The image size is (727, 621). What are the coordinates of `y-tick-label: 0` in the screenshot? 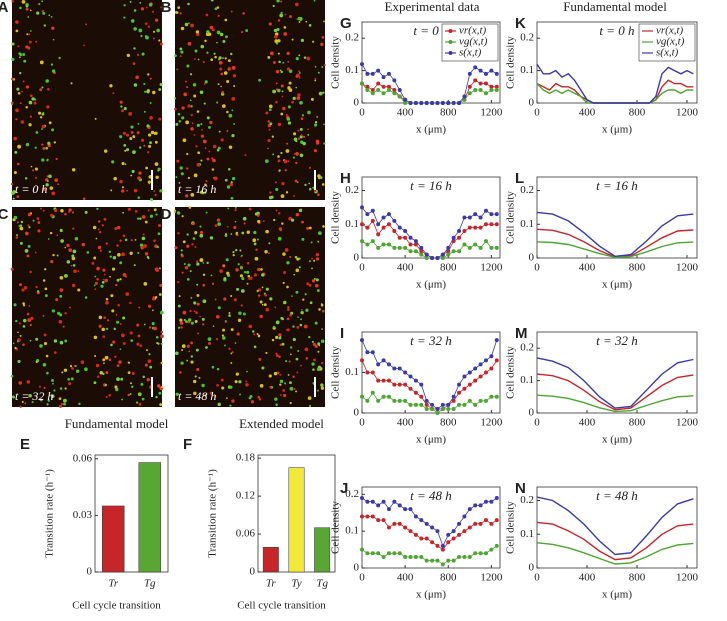 It's located at (532, 103).